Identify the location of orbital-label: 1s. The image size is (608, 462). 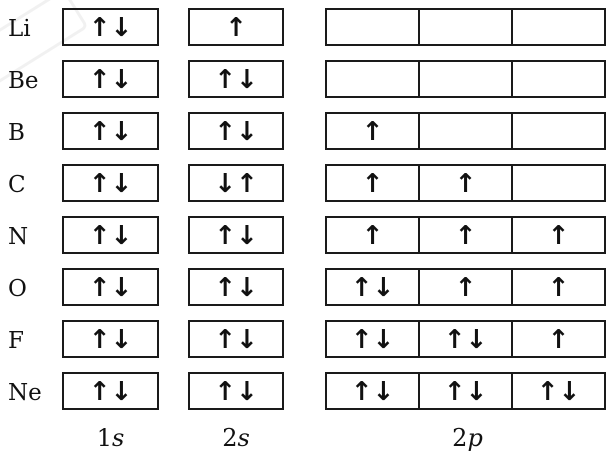
(111, 438).